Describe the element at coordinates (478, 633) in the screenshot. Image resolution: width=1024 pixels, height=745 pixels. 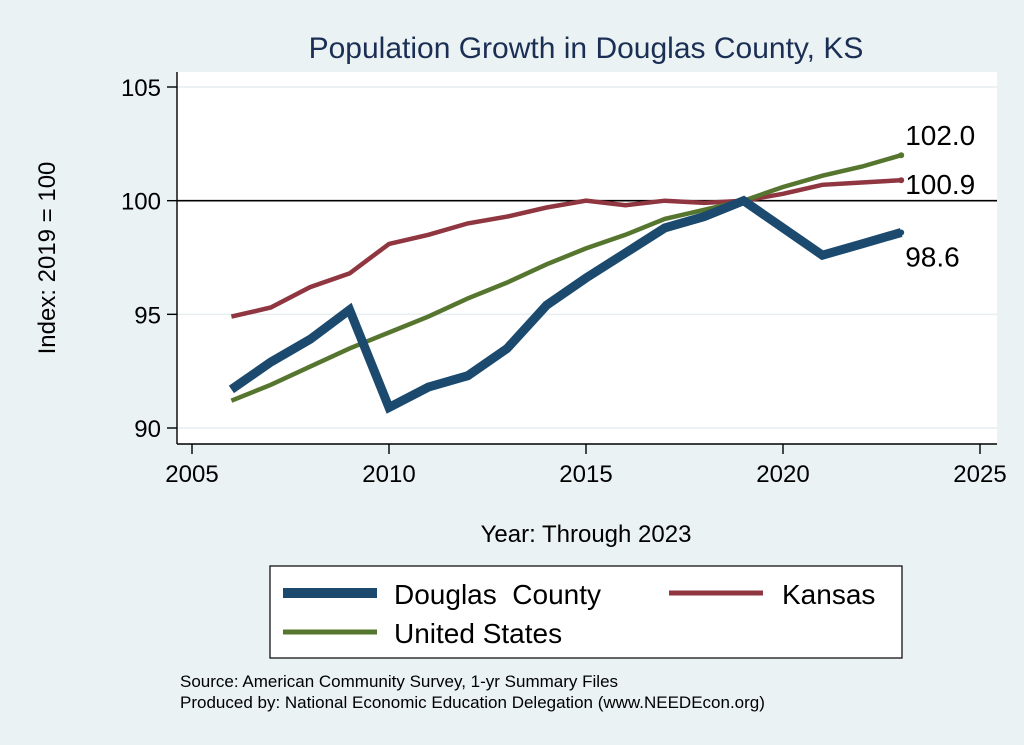
I see `legend-label-united-states: United States` at that location.